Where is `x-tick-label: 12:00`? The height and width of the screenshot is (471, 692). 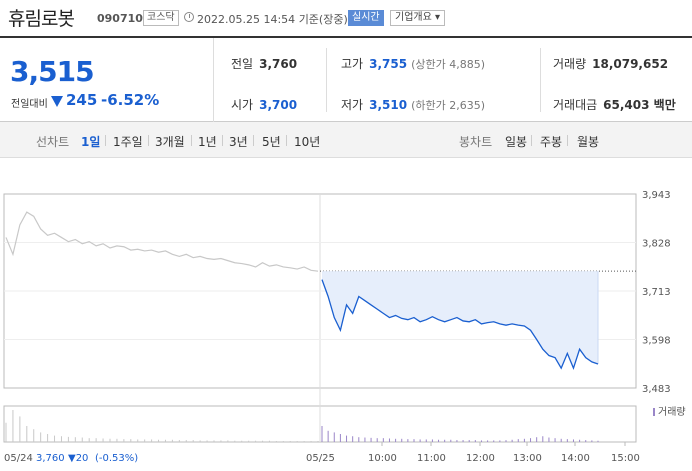 x-tick-label: 12:00 is located at coordinates (480, 458).